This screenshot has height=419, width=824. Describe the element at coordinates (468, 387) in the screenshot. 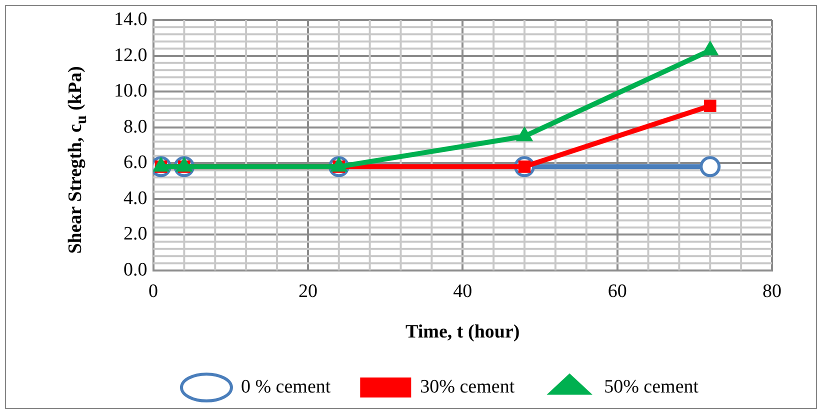

I see `legend-label: 30% cement` at that location.